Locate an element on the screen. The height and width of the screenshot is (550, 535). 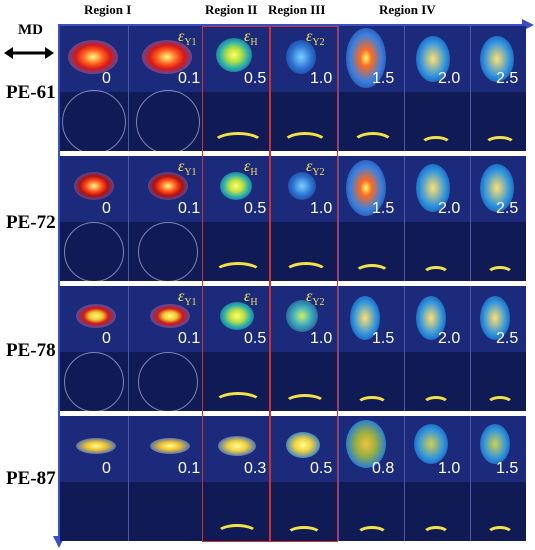
strain-value: 0.3 is located at coordinates (255, 468).